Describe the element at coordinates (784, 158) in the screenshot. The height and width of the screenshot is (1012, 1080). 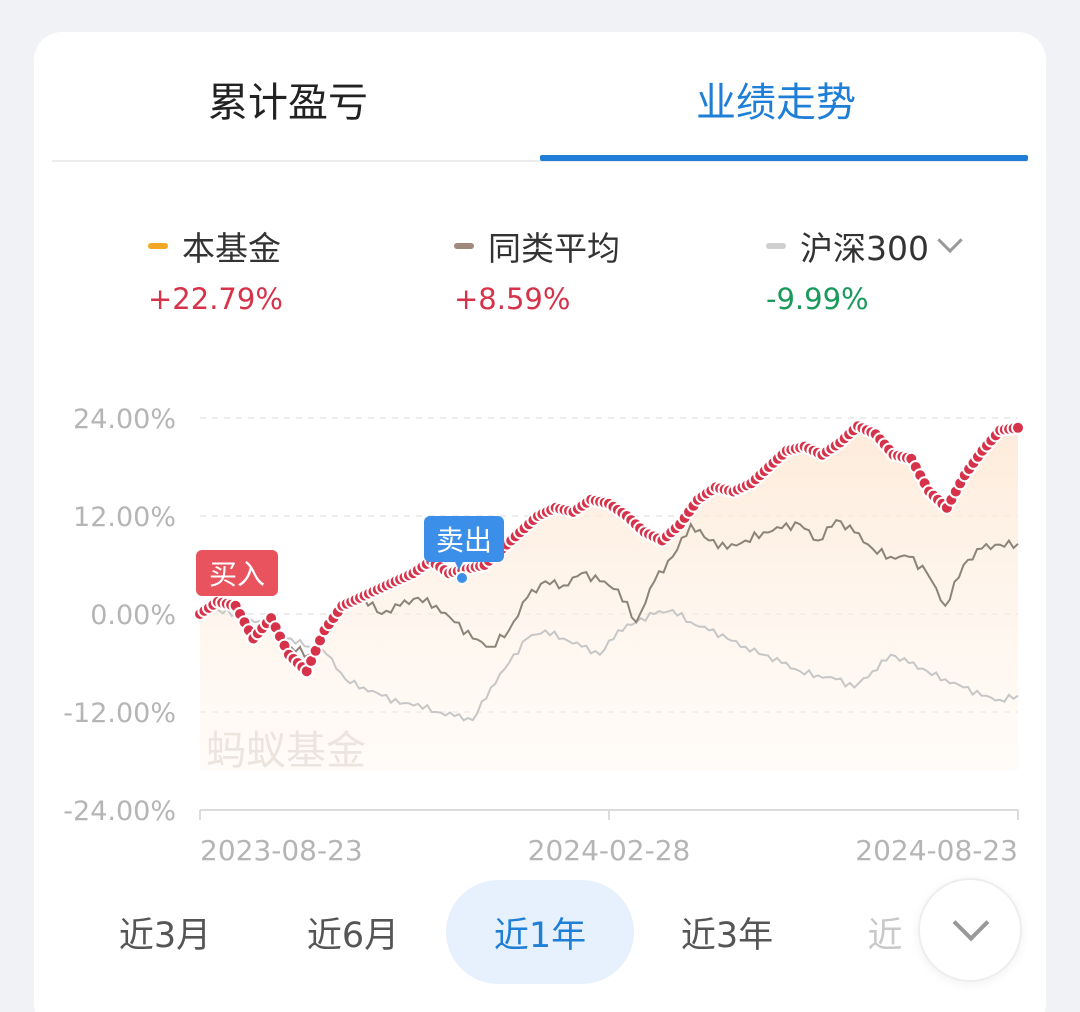
I see `active-tab-indicator` at that location.